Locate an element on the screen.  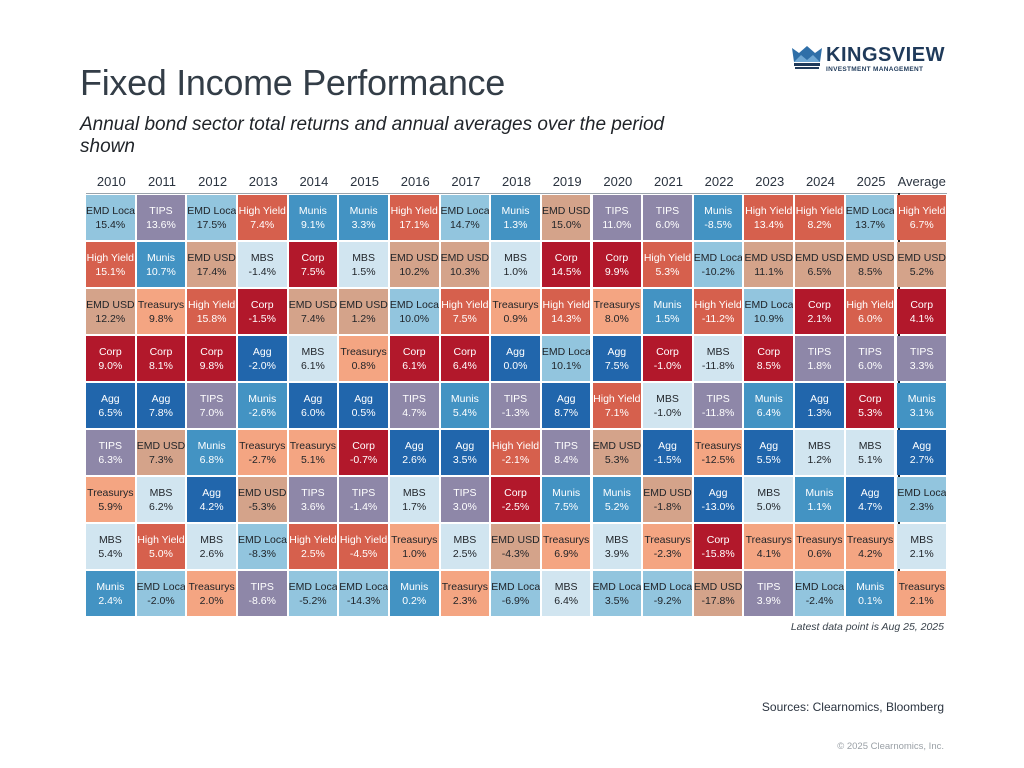
return-value: 4.1% is located at coordinates (768, 554).